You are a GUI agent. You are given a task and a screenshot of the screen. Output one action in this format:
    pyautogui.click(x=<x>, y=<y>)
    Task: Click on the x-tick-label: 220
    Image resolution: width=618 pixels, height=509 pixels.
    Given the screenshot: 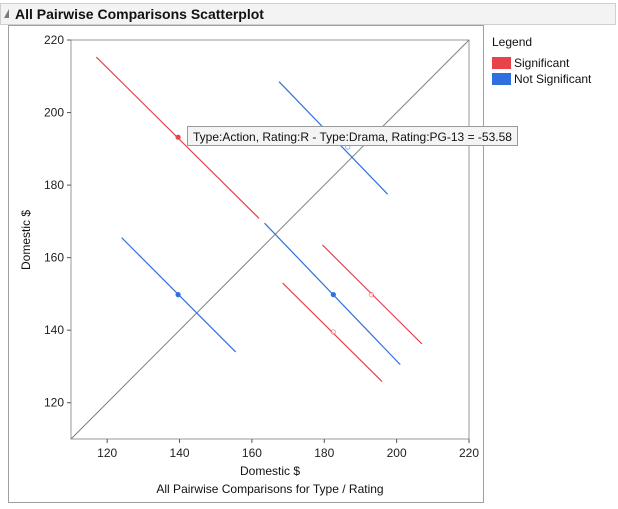 What is the action you would take?
    pyautogui.click(x=469, y=453)
    